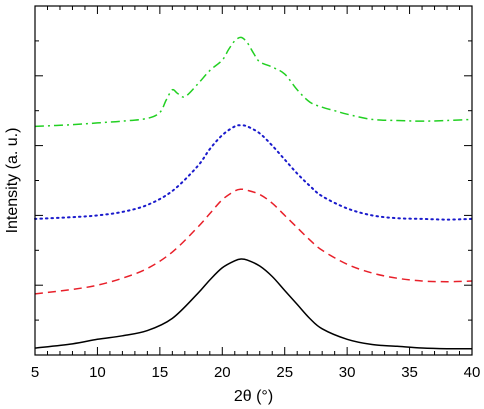 This screenshot has height=409, width=484. Describe the element at coordinates (12, 181) in the screenshot. I see `y-axis-label: Intensity (a. u.)` at that location.